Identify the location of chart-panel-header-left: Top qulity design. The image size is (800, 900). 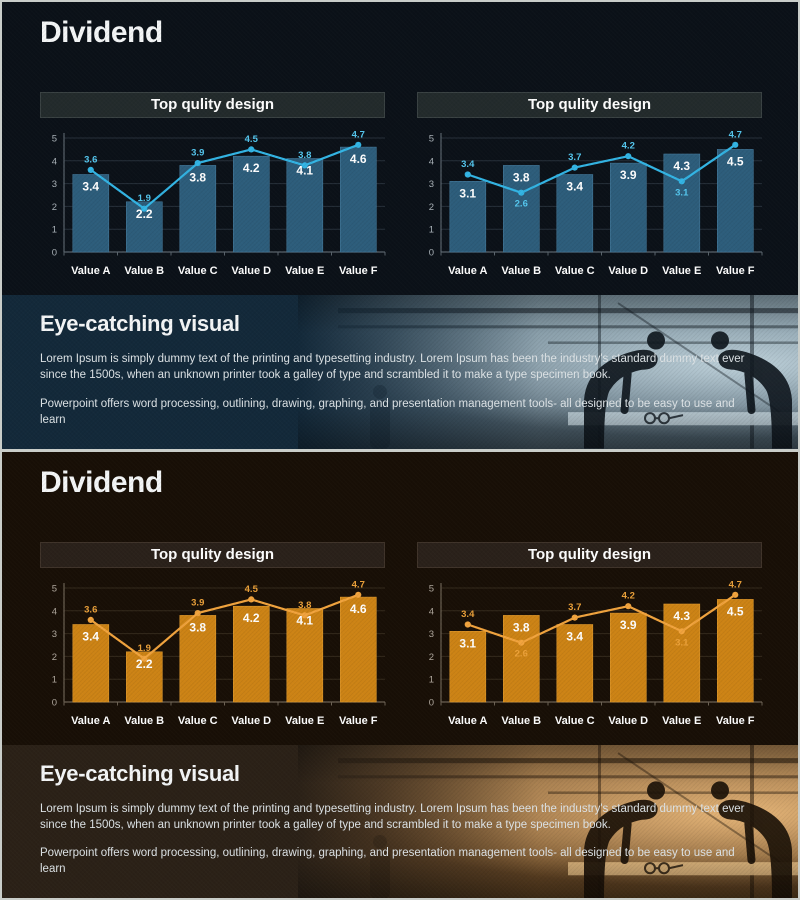
(212, 554).